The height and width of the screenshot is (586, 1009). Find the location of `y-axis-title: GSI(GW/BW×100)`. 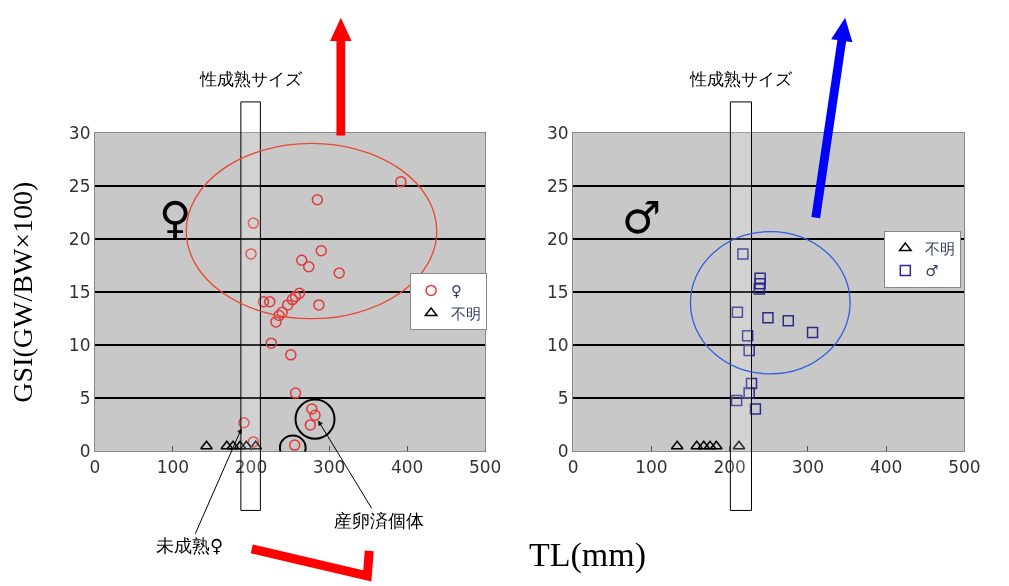

y-axis-title: GSI(GW/BW×100) is located at coordinates (23, 292).